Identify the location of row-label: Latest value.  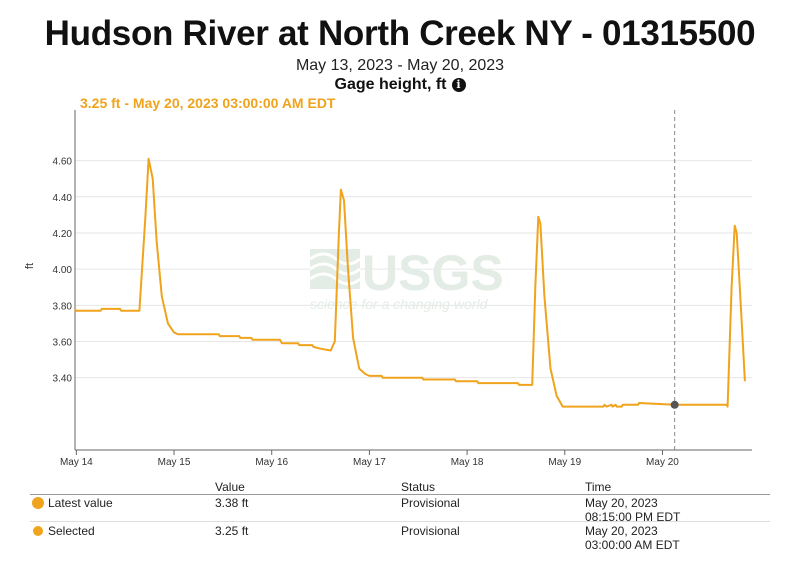
(80, 503).